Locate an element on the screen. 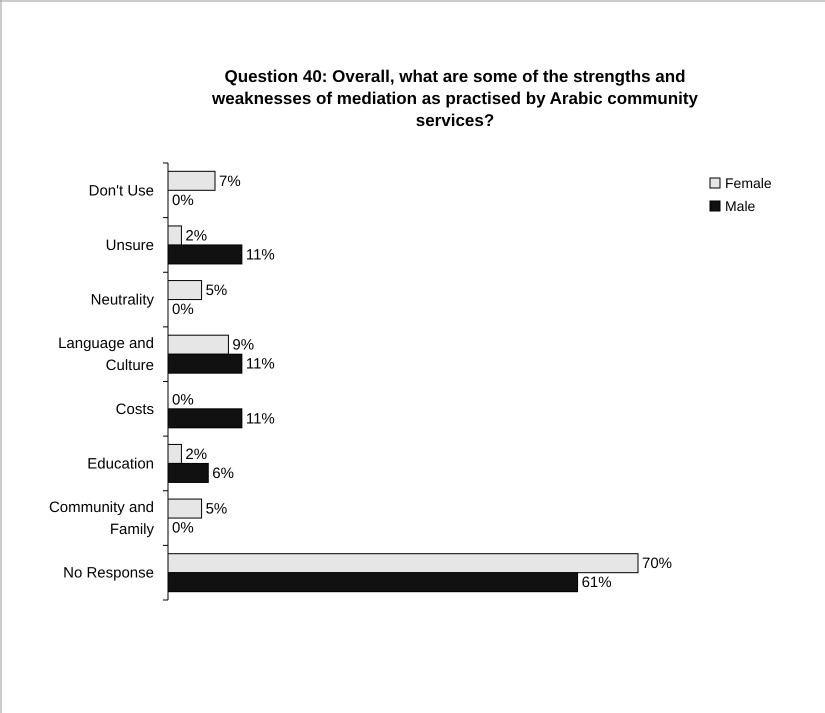 The width and height of the screenshot is (825, 713). y-tick-label: Language and Culture is located at coordinates (106, 354).